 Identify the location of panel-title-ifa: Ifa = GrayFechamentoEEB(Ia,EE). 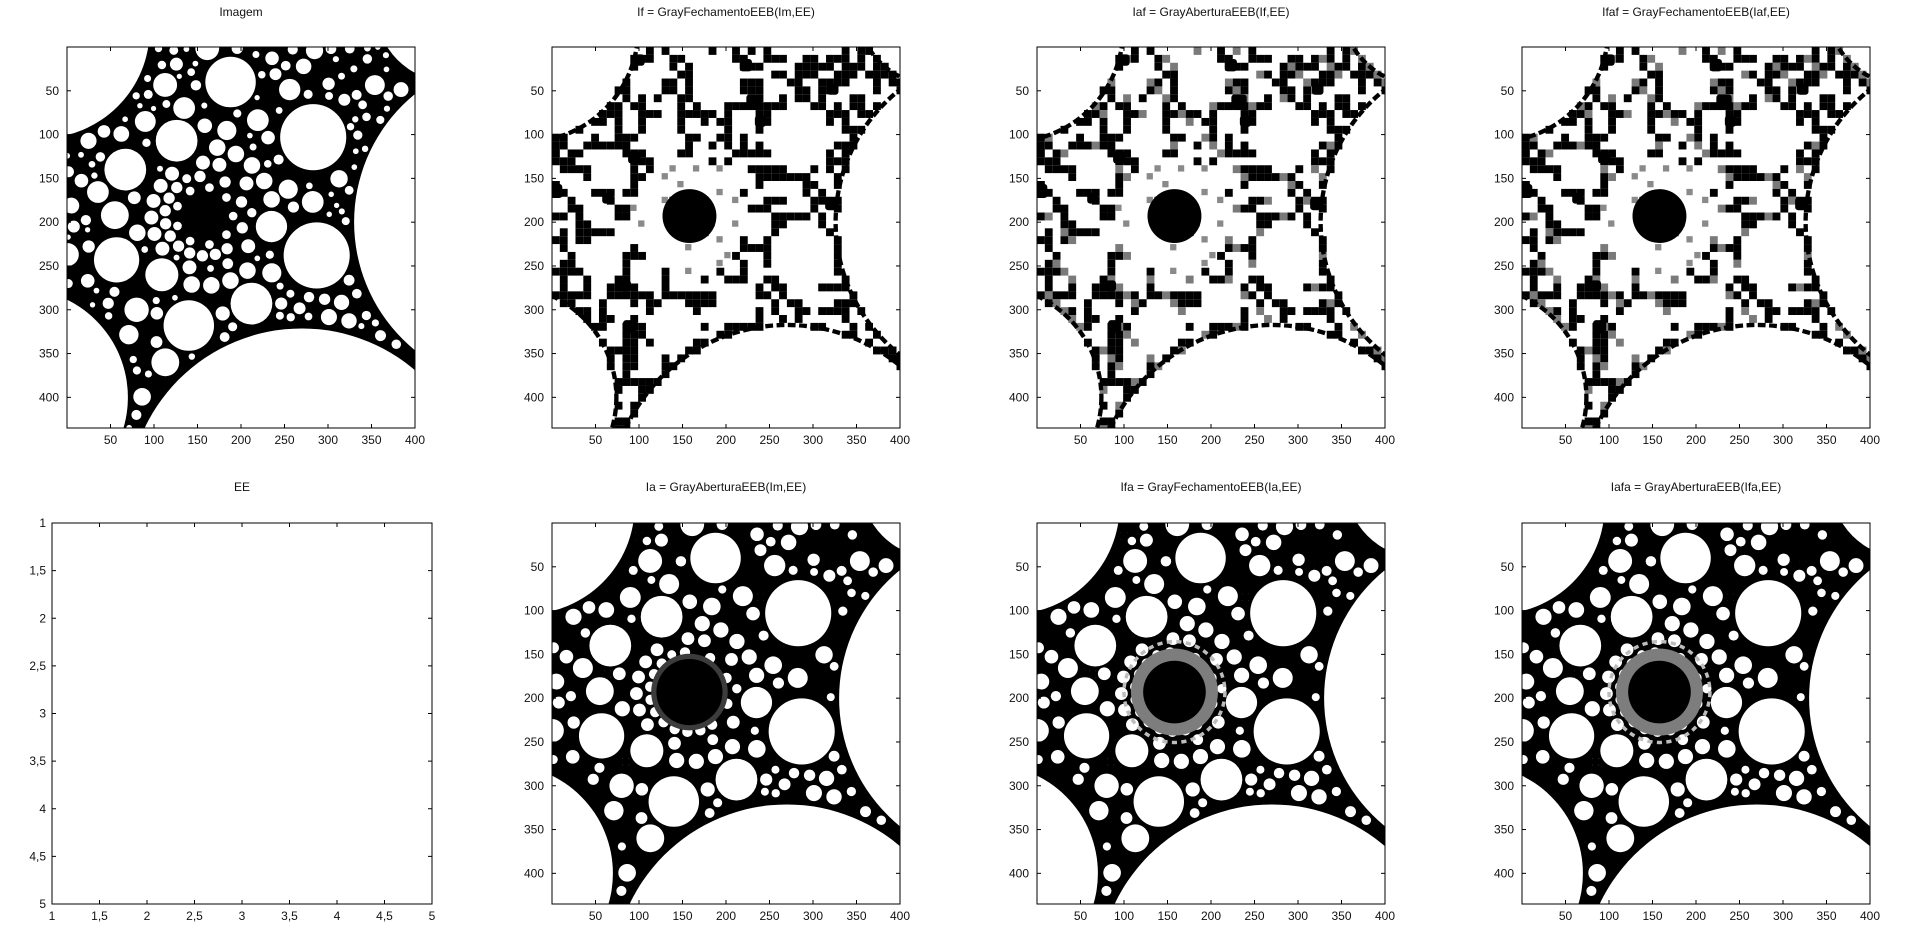
(1210, 487).